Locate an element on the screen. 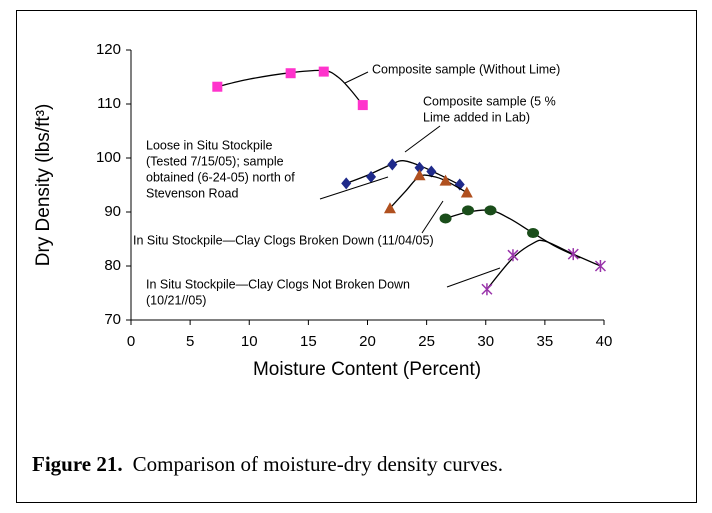 This screenshot has height=513, width=712. y-tick-label: 100 is located at coordinates (108, 157).